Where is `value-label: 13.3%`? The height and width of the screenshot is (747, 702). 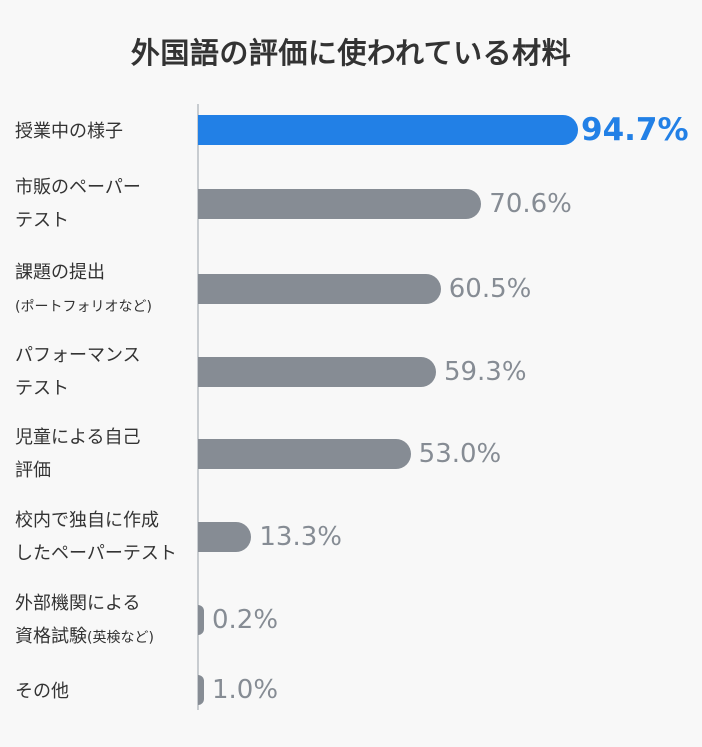 value-label: 13.3% is located at coordinates (300, 537).